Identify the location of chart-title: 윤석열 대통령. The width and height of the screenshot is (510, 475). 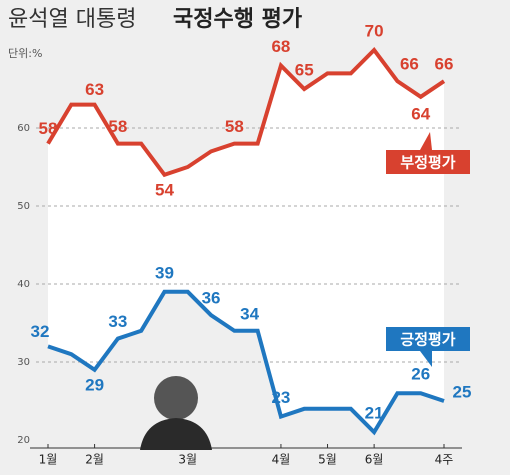
(72, 19).